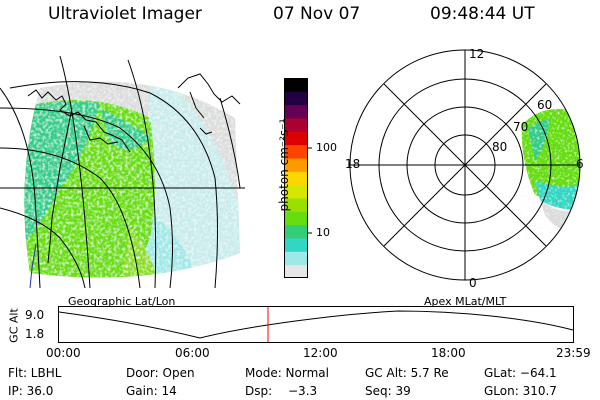  Describe the element at coordinates (287, 373) in the screenshot. I see `mode-info: Mode: Normal` at that location.